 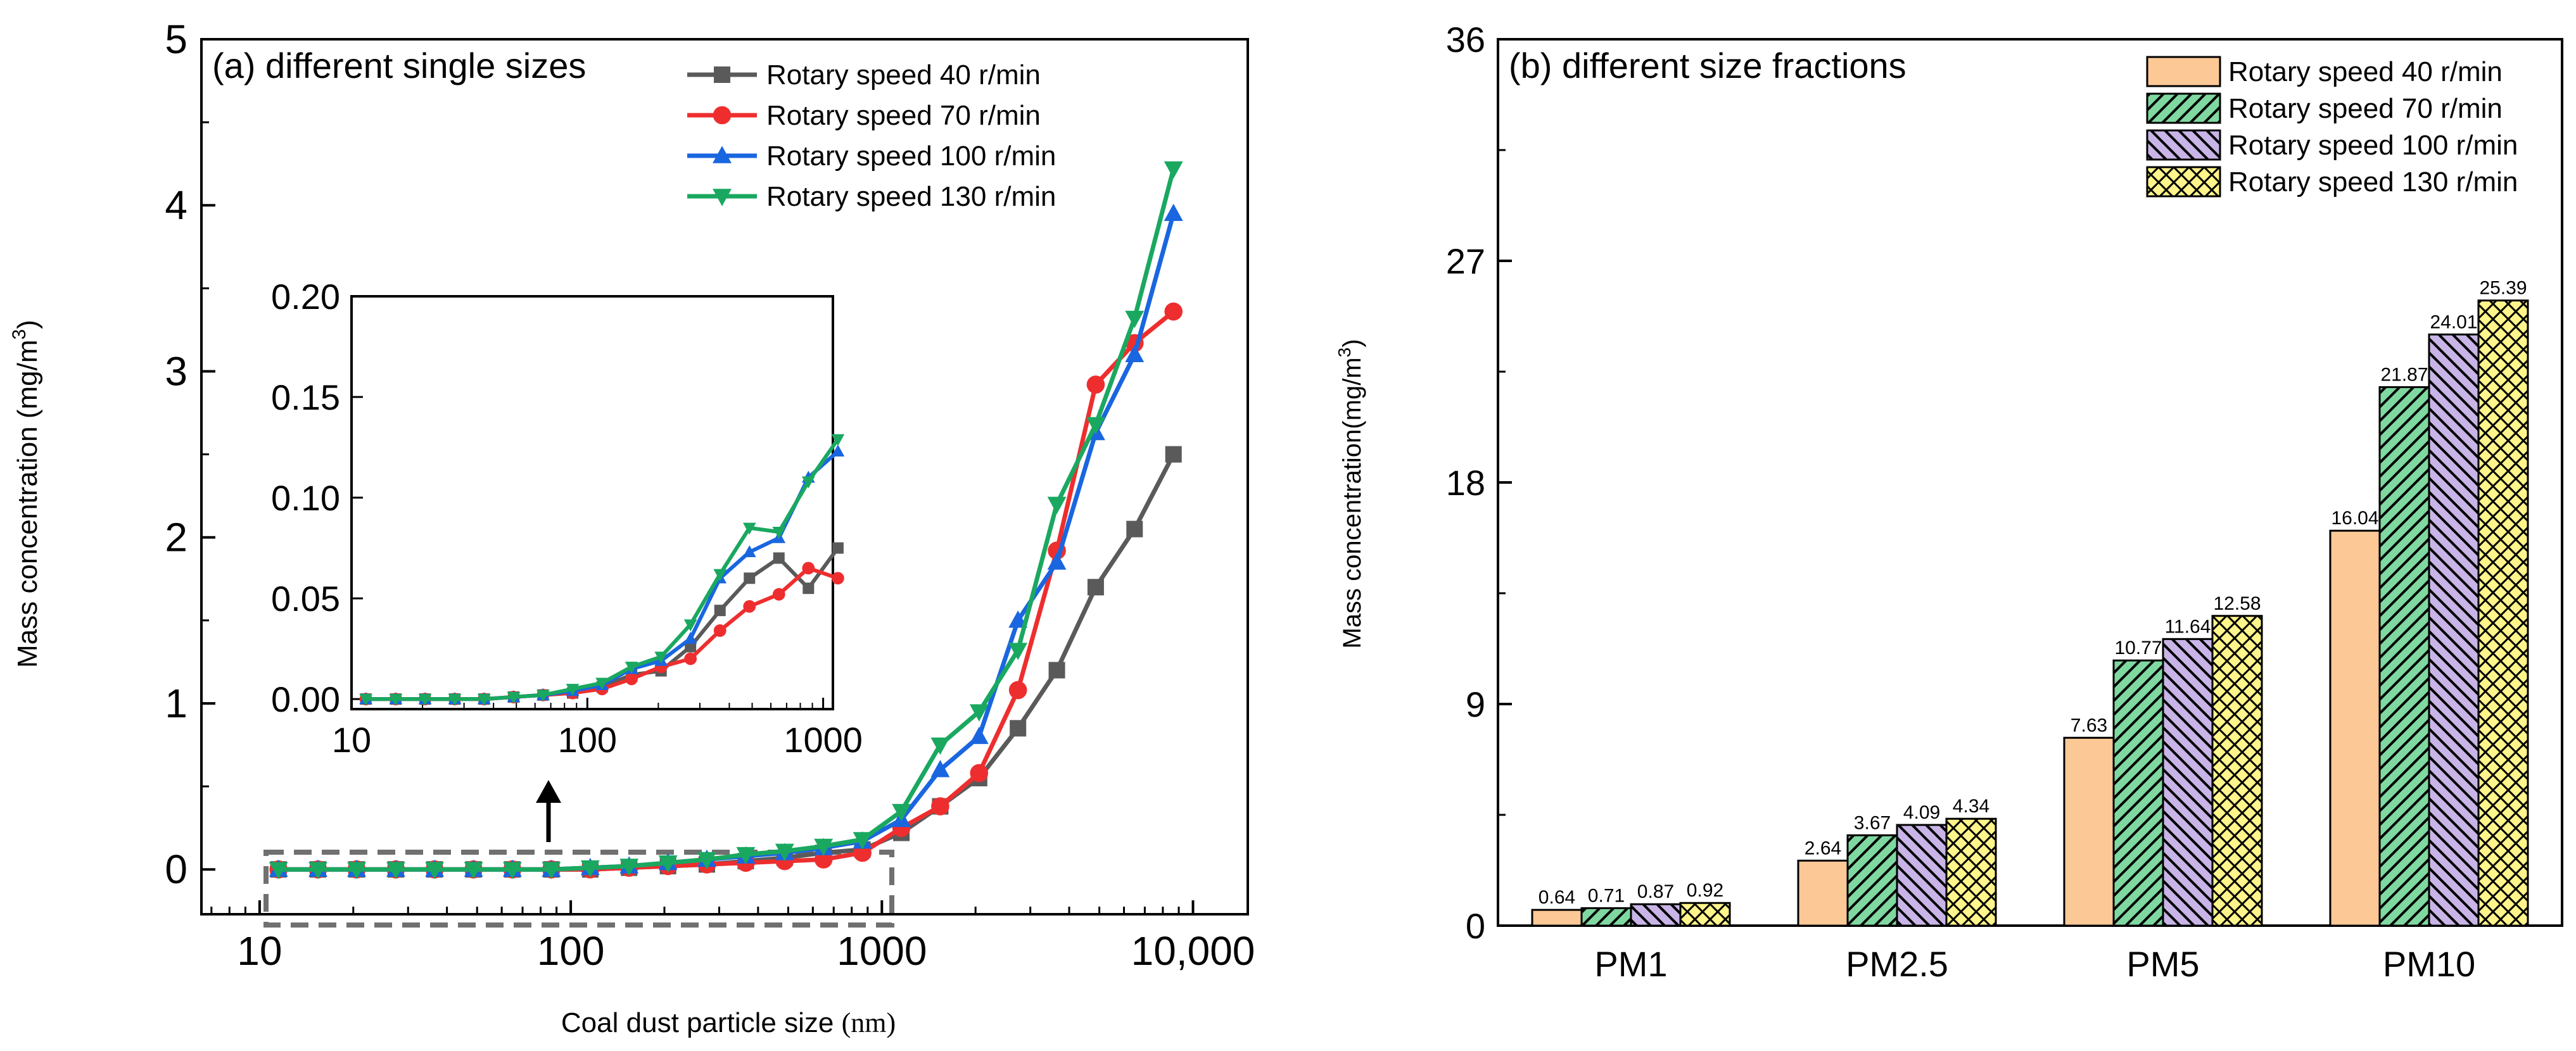 I want to click on panel-b-x-axis: PM1 PM2.5 PM5 PM10, so click(x=2035, y=949).